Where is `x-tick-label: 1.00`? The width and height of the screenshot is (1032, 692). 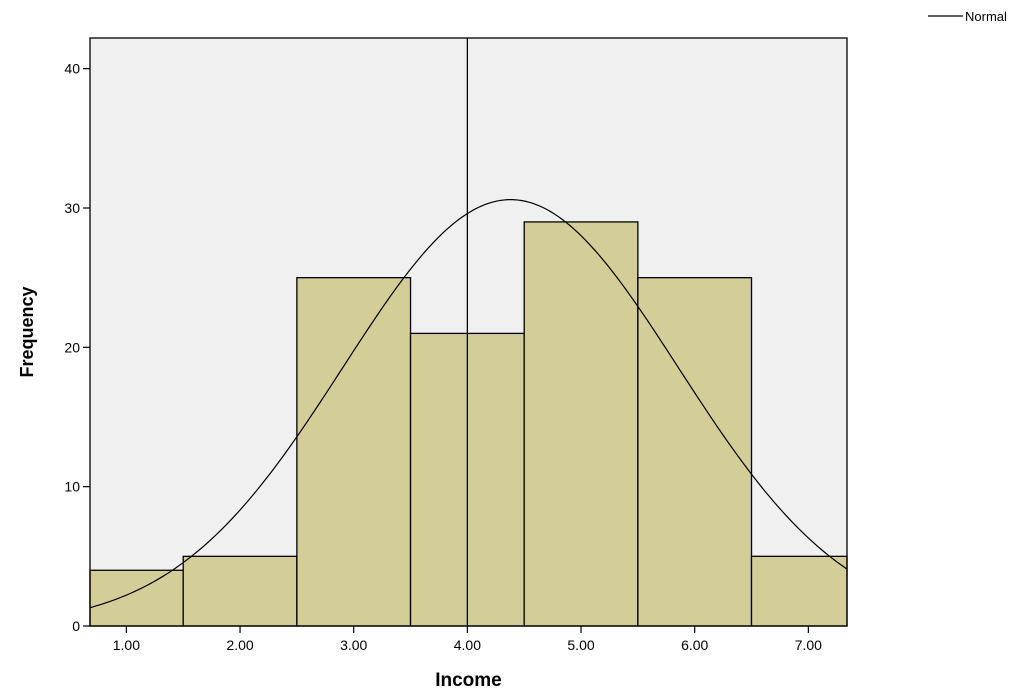 x-tick-label: 1.00 is located at coordinates (126, 645).